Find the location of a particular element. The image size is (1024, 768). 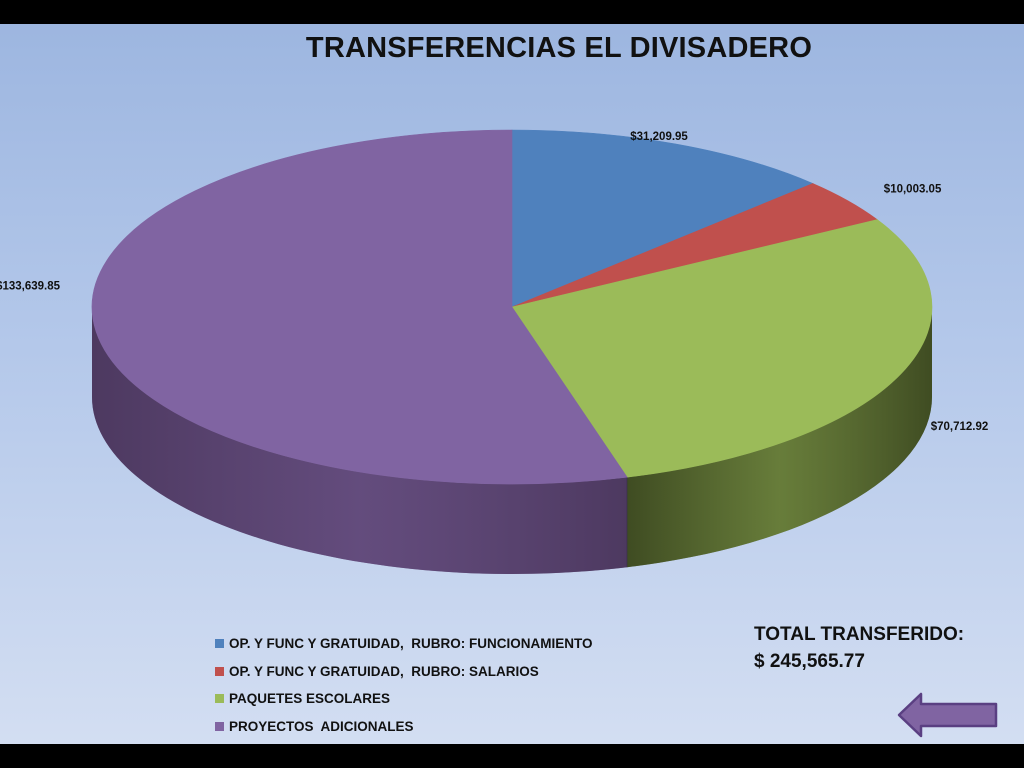

data-label: $10,003.05 is located at coordinates (913, 190).